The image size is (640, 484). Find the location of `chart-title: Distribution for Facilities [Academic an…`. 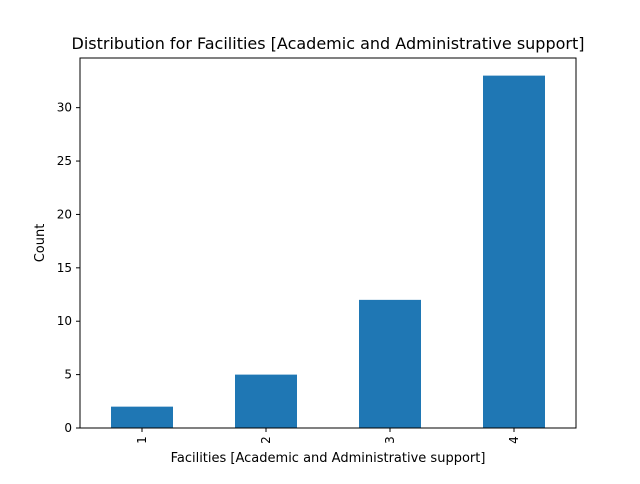

chart-title: Distribution for Facilities [Academic an… is located at coordinates (328, 43).